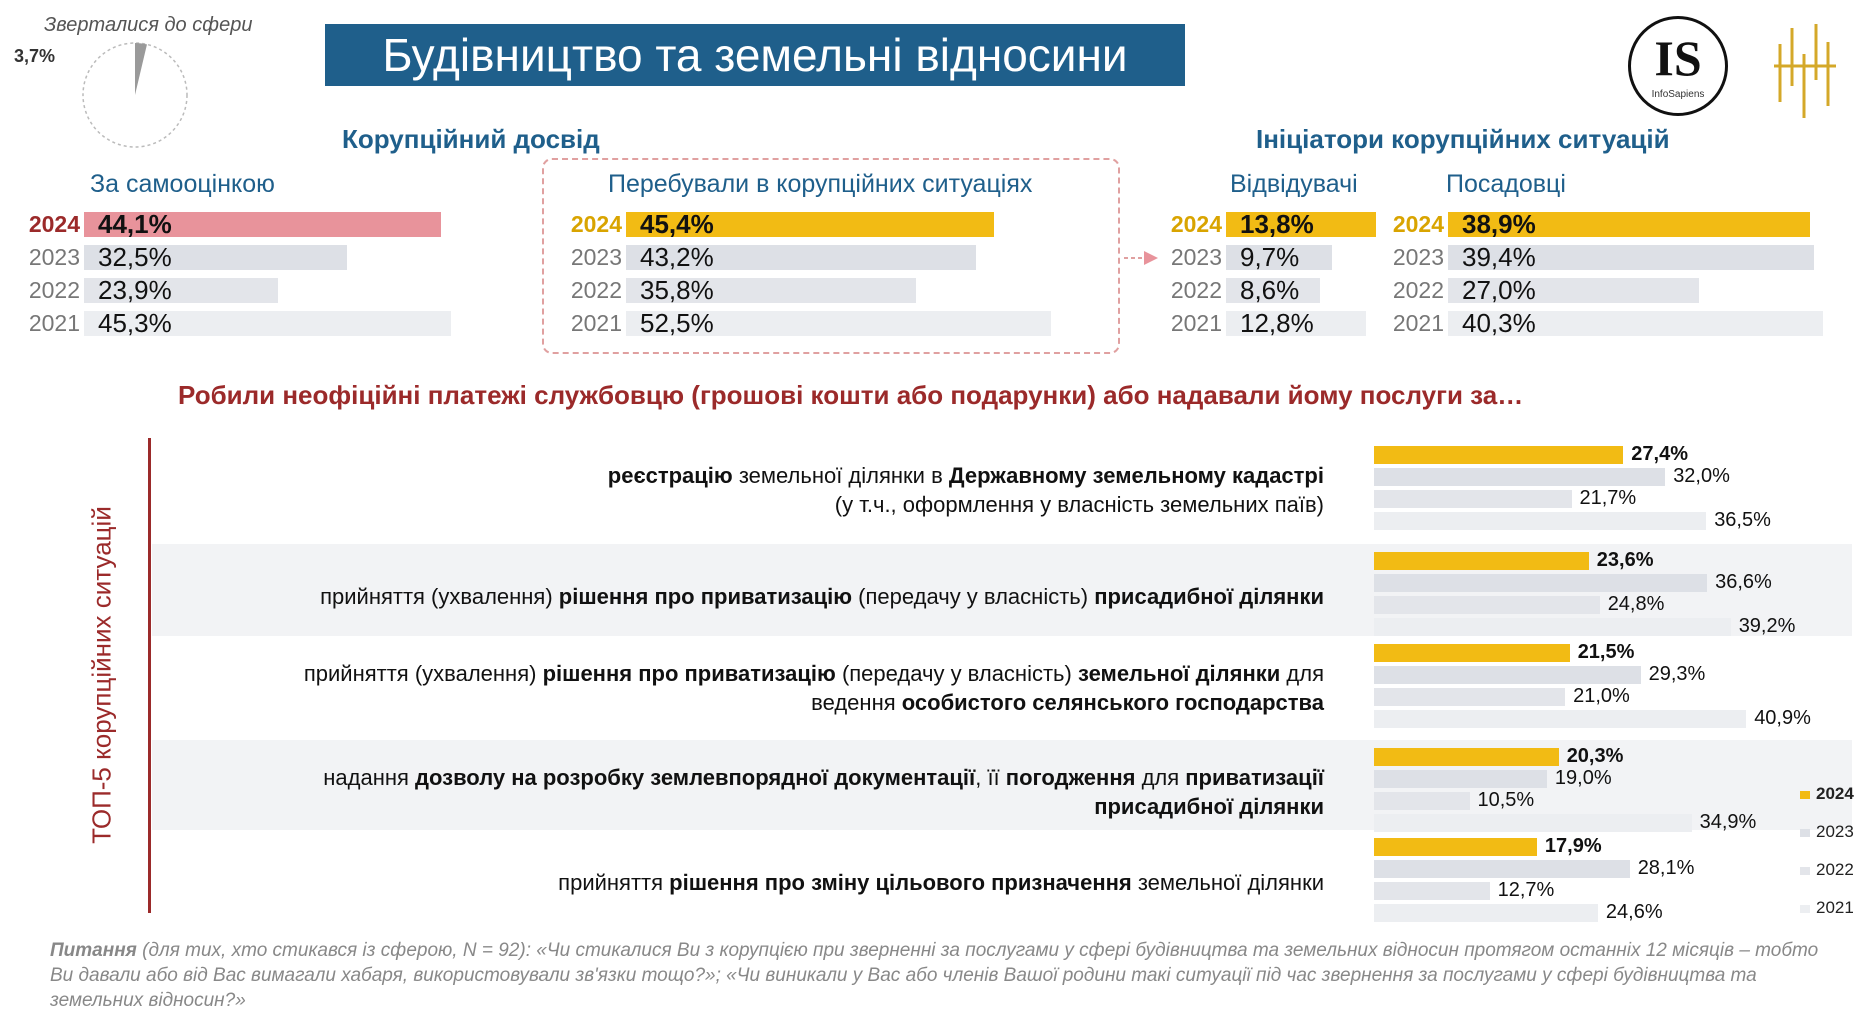  What do you see at coordinates (1782, 718) in the screenshot?
I see `situation-2-value-2021: 40,9%` at bounding box center [1782, 718].